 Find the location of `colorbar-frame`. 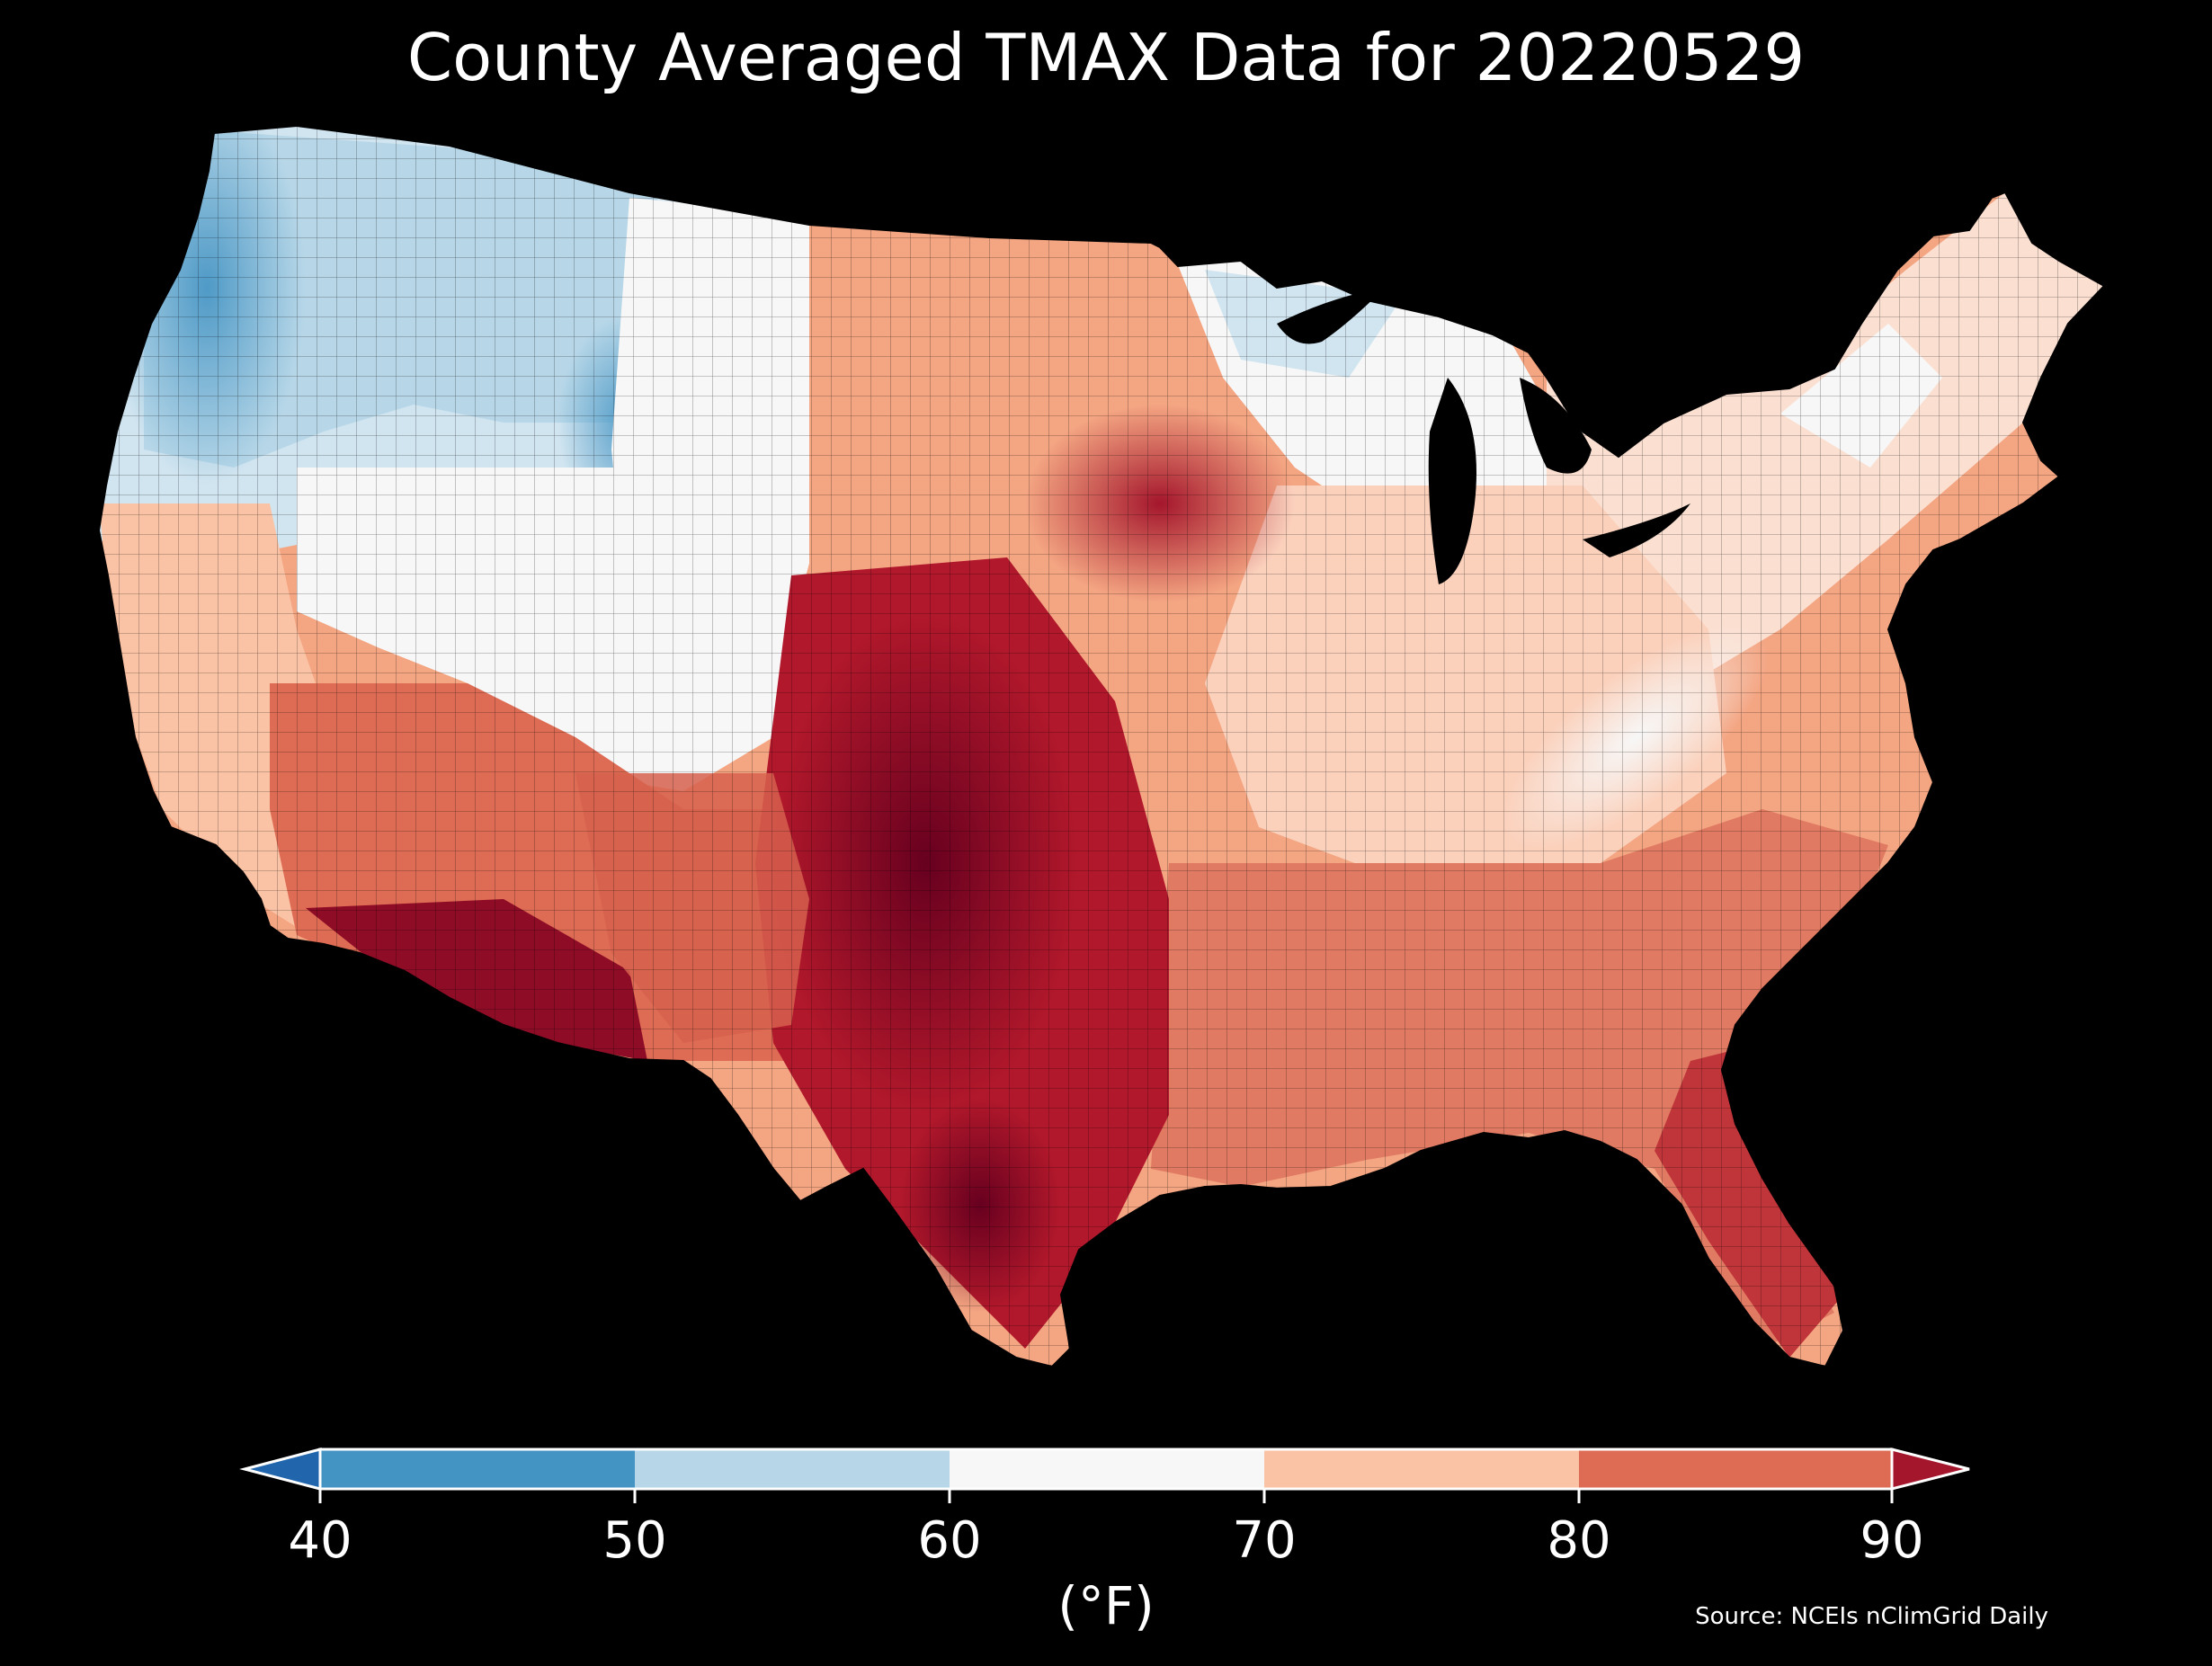

colorbar-frame is located at coordinates (1106, 1470).